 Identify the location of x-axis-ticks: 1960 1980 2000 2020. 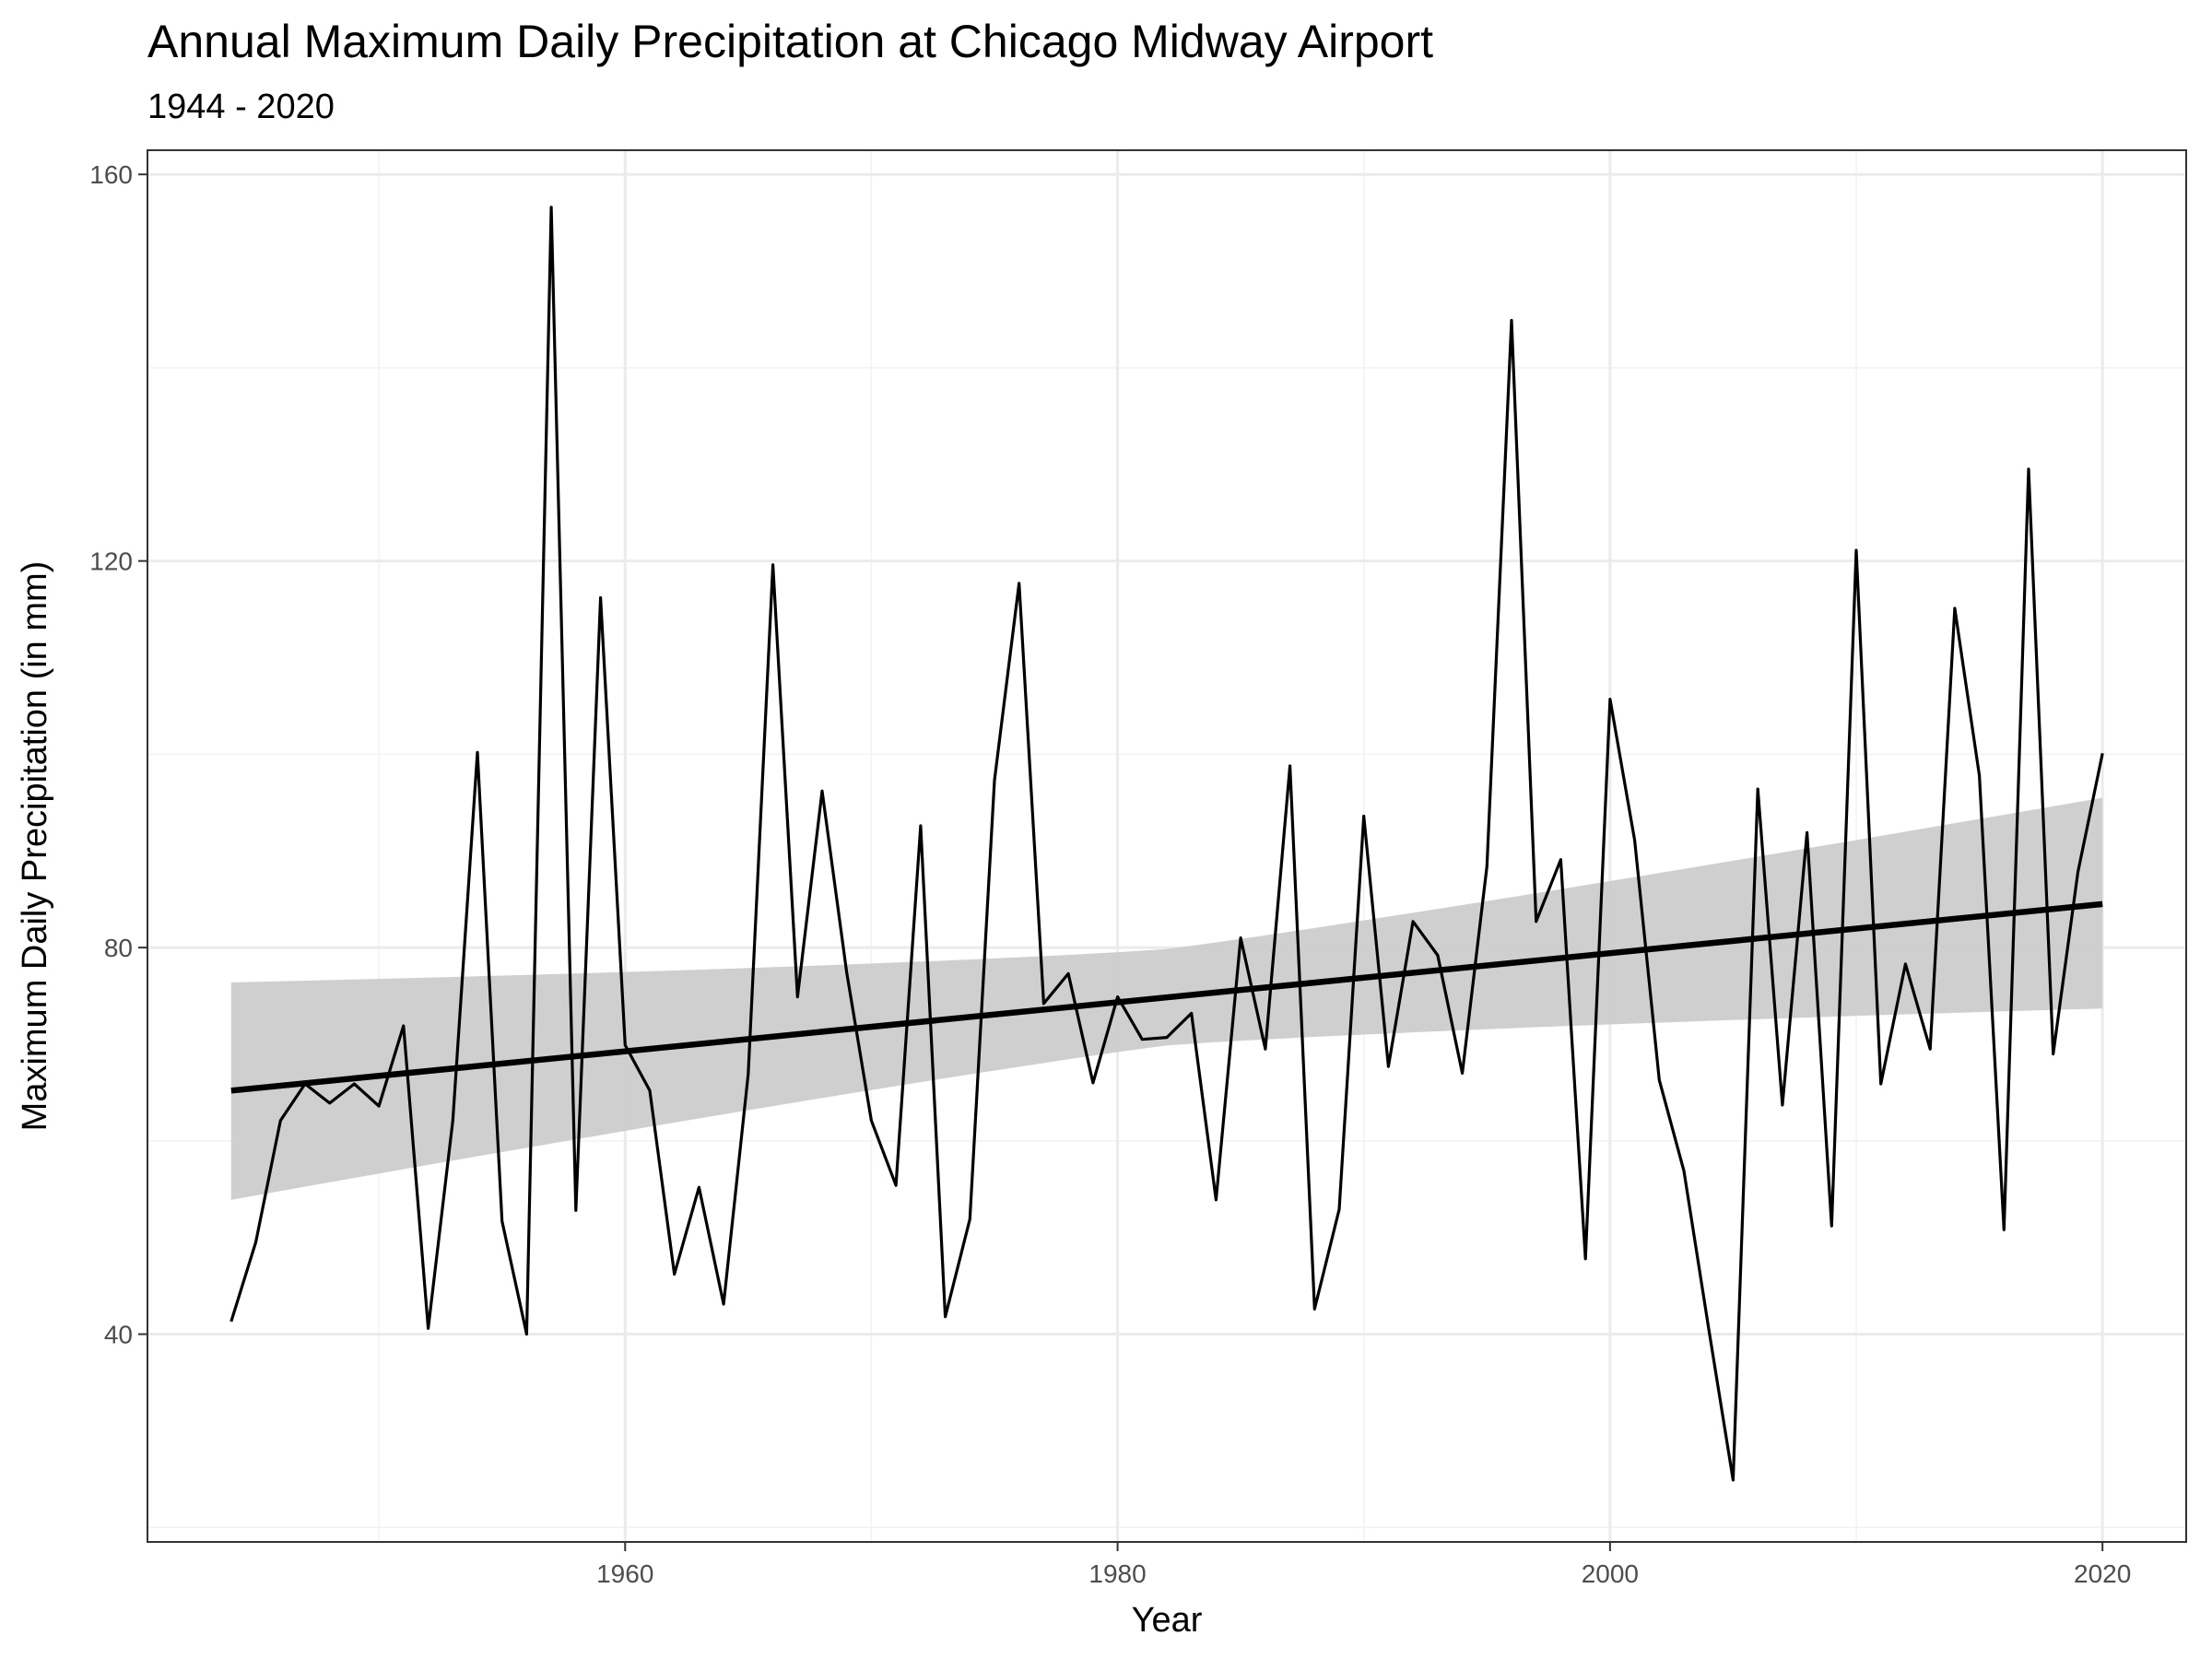
(1363, 1565).